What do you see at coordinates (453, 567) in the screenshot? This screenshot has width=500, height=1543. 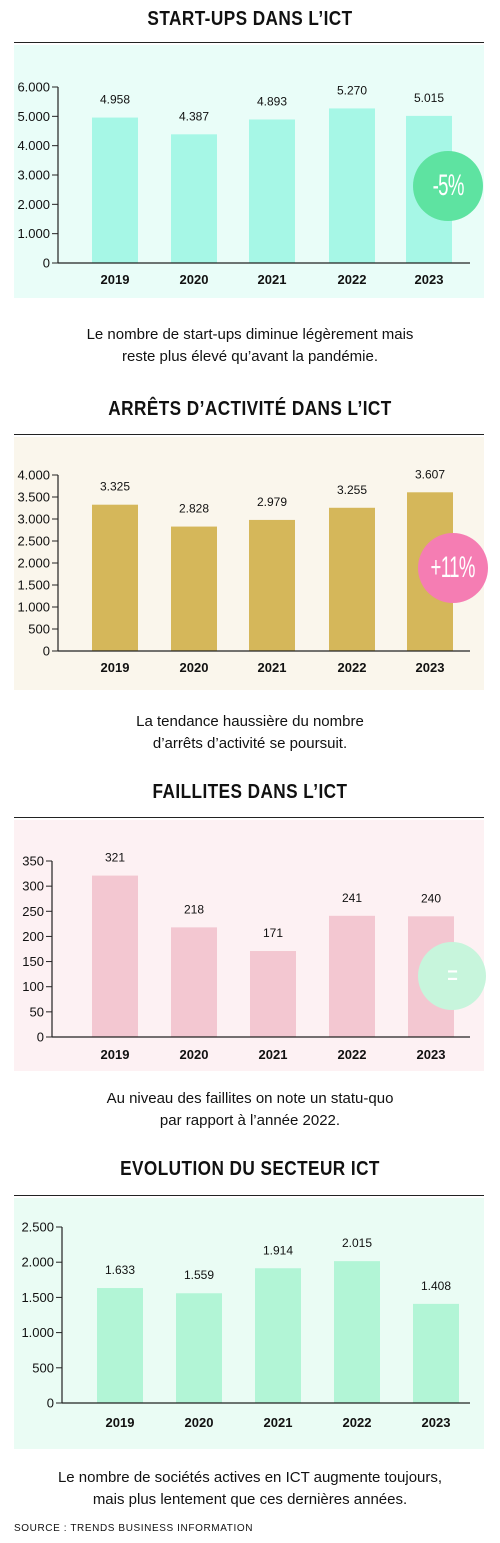 I see `chart-2-change-label: +11%` at bounding box center [453, 567].